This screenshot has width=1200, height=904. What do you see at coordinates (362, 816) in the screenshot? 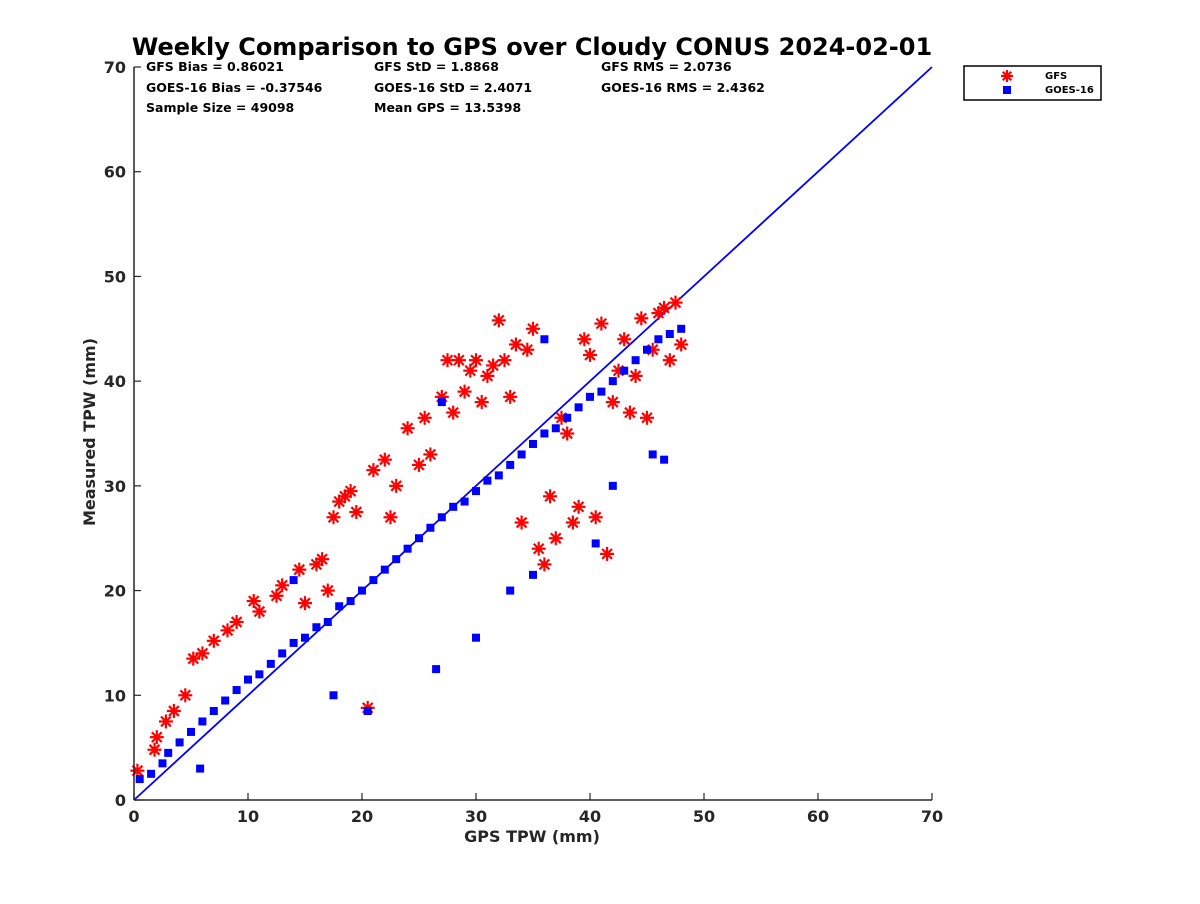
I see `x-tick-label: 20` at bounding box center [362, 816].